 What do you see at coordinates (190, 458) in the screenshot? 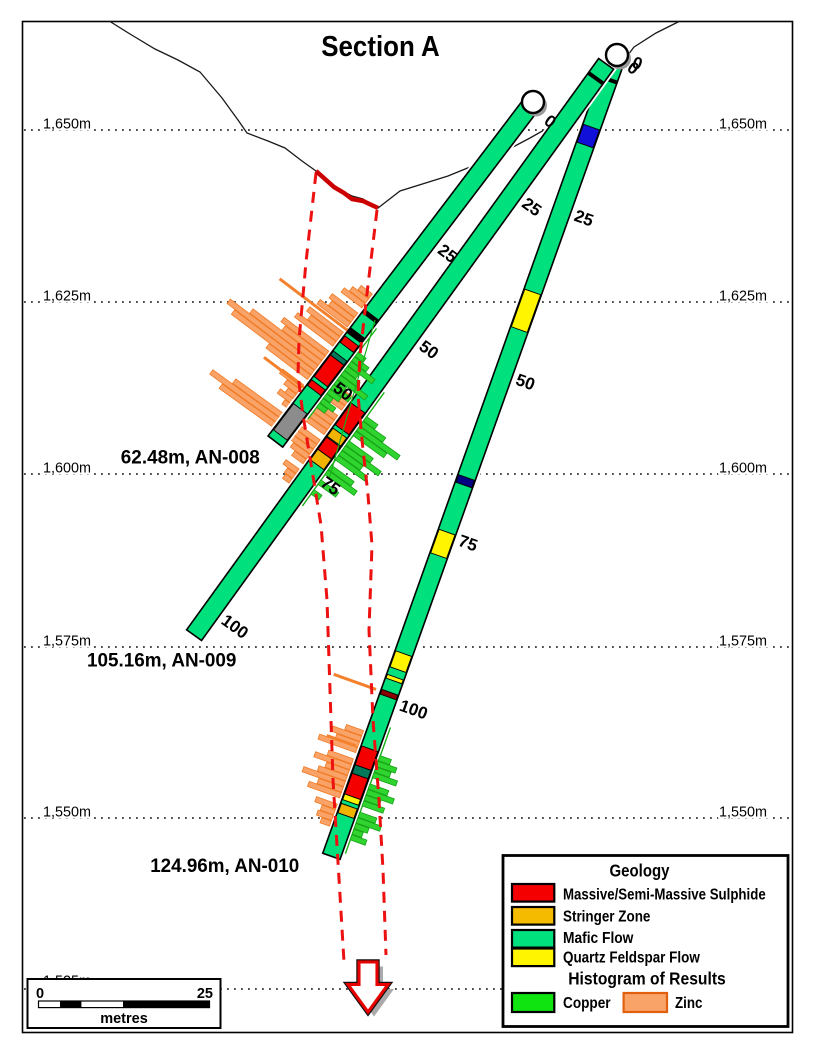
I see `svg-text: 62.48m, AN-008` at bounding box center [190, 458].